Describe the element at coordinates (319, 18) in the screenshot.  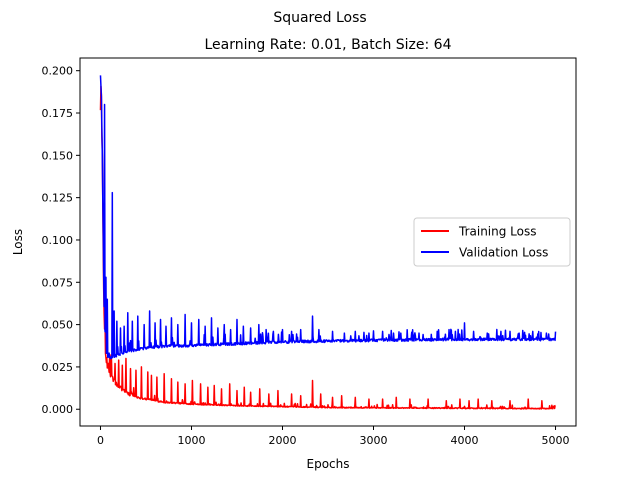
I see `chart-suptitle: Squared Loss` at that location.